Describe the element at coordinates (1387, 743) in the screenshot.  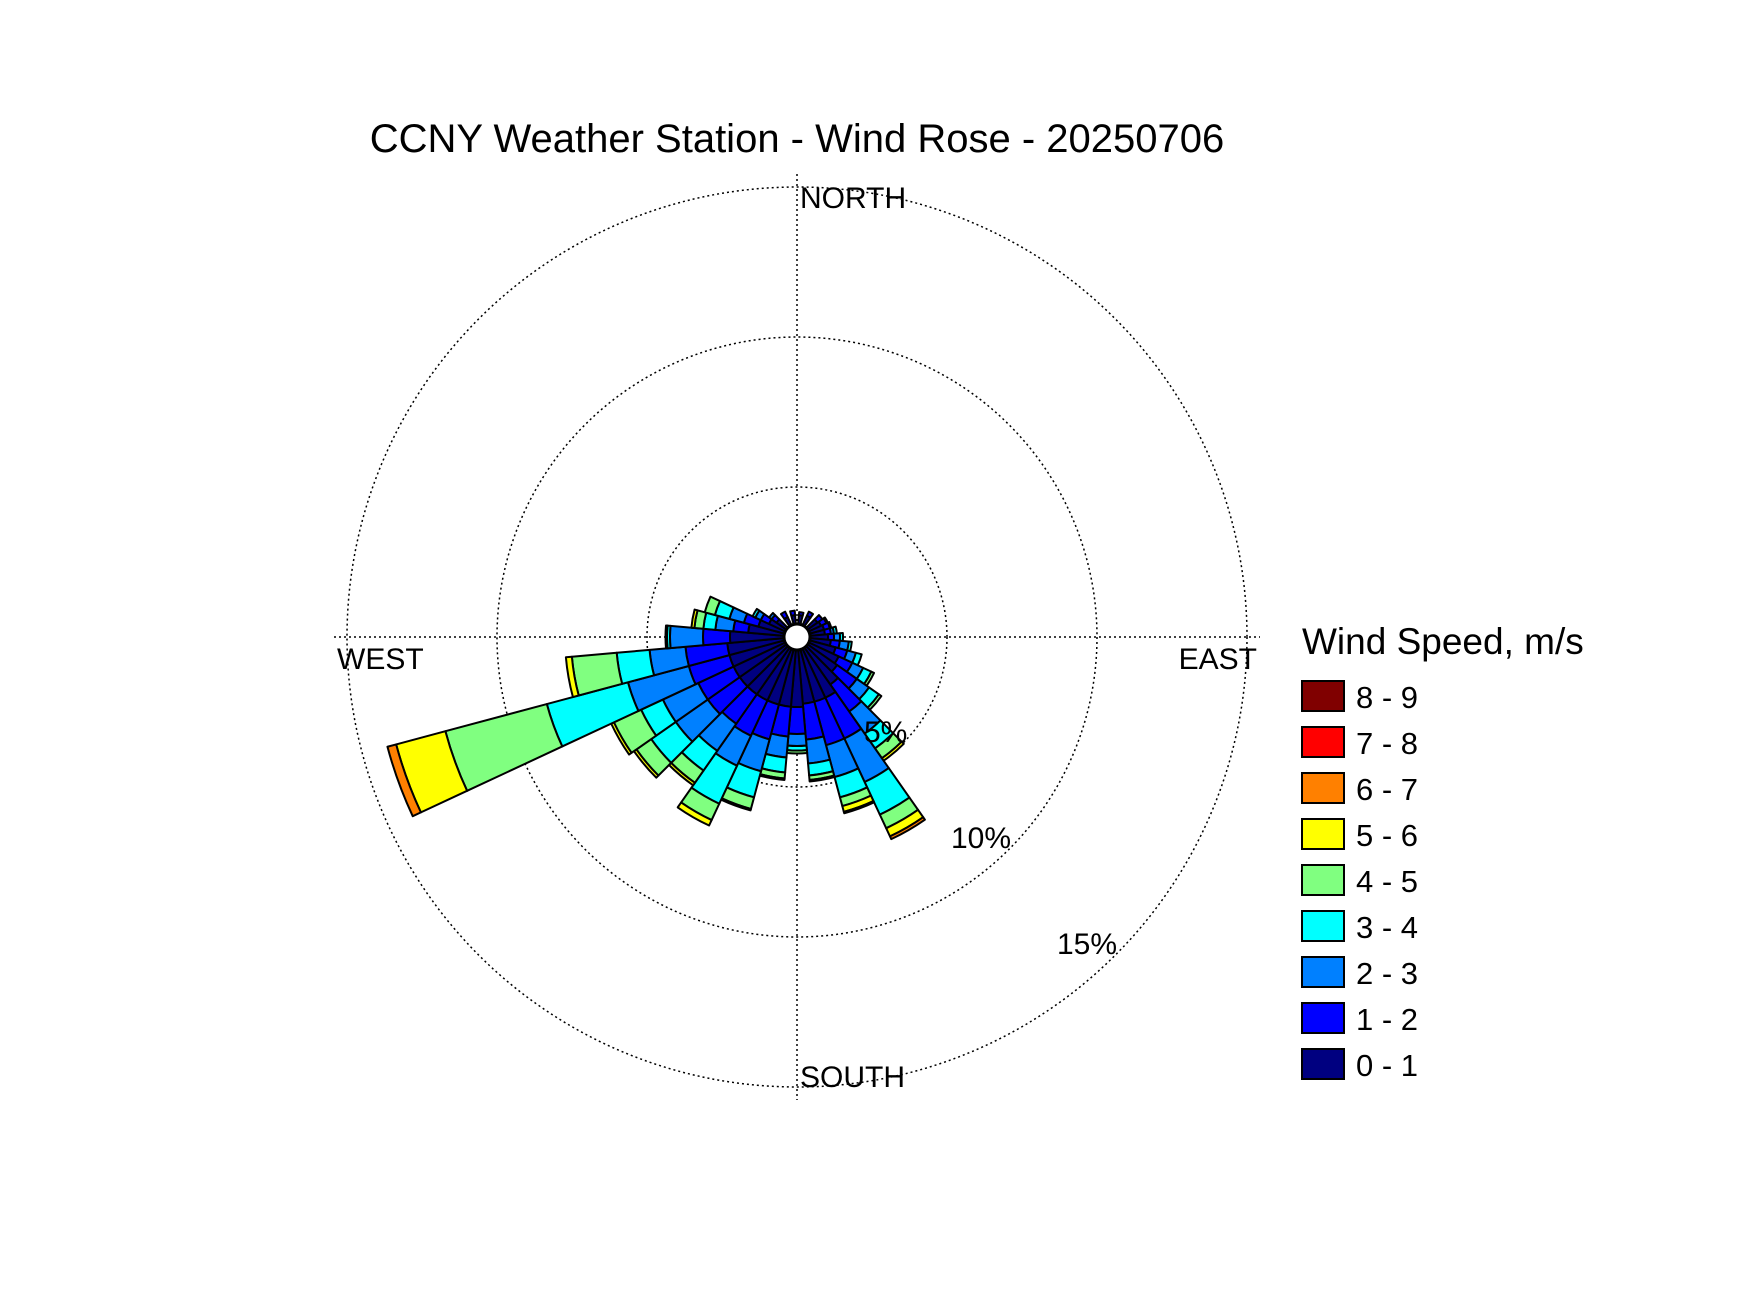
I see `legend-label-7-8: 7 - 8` at that location.